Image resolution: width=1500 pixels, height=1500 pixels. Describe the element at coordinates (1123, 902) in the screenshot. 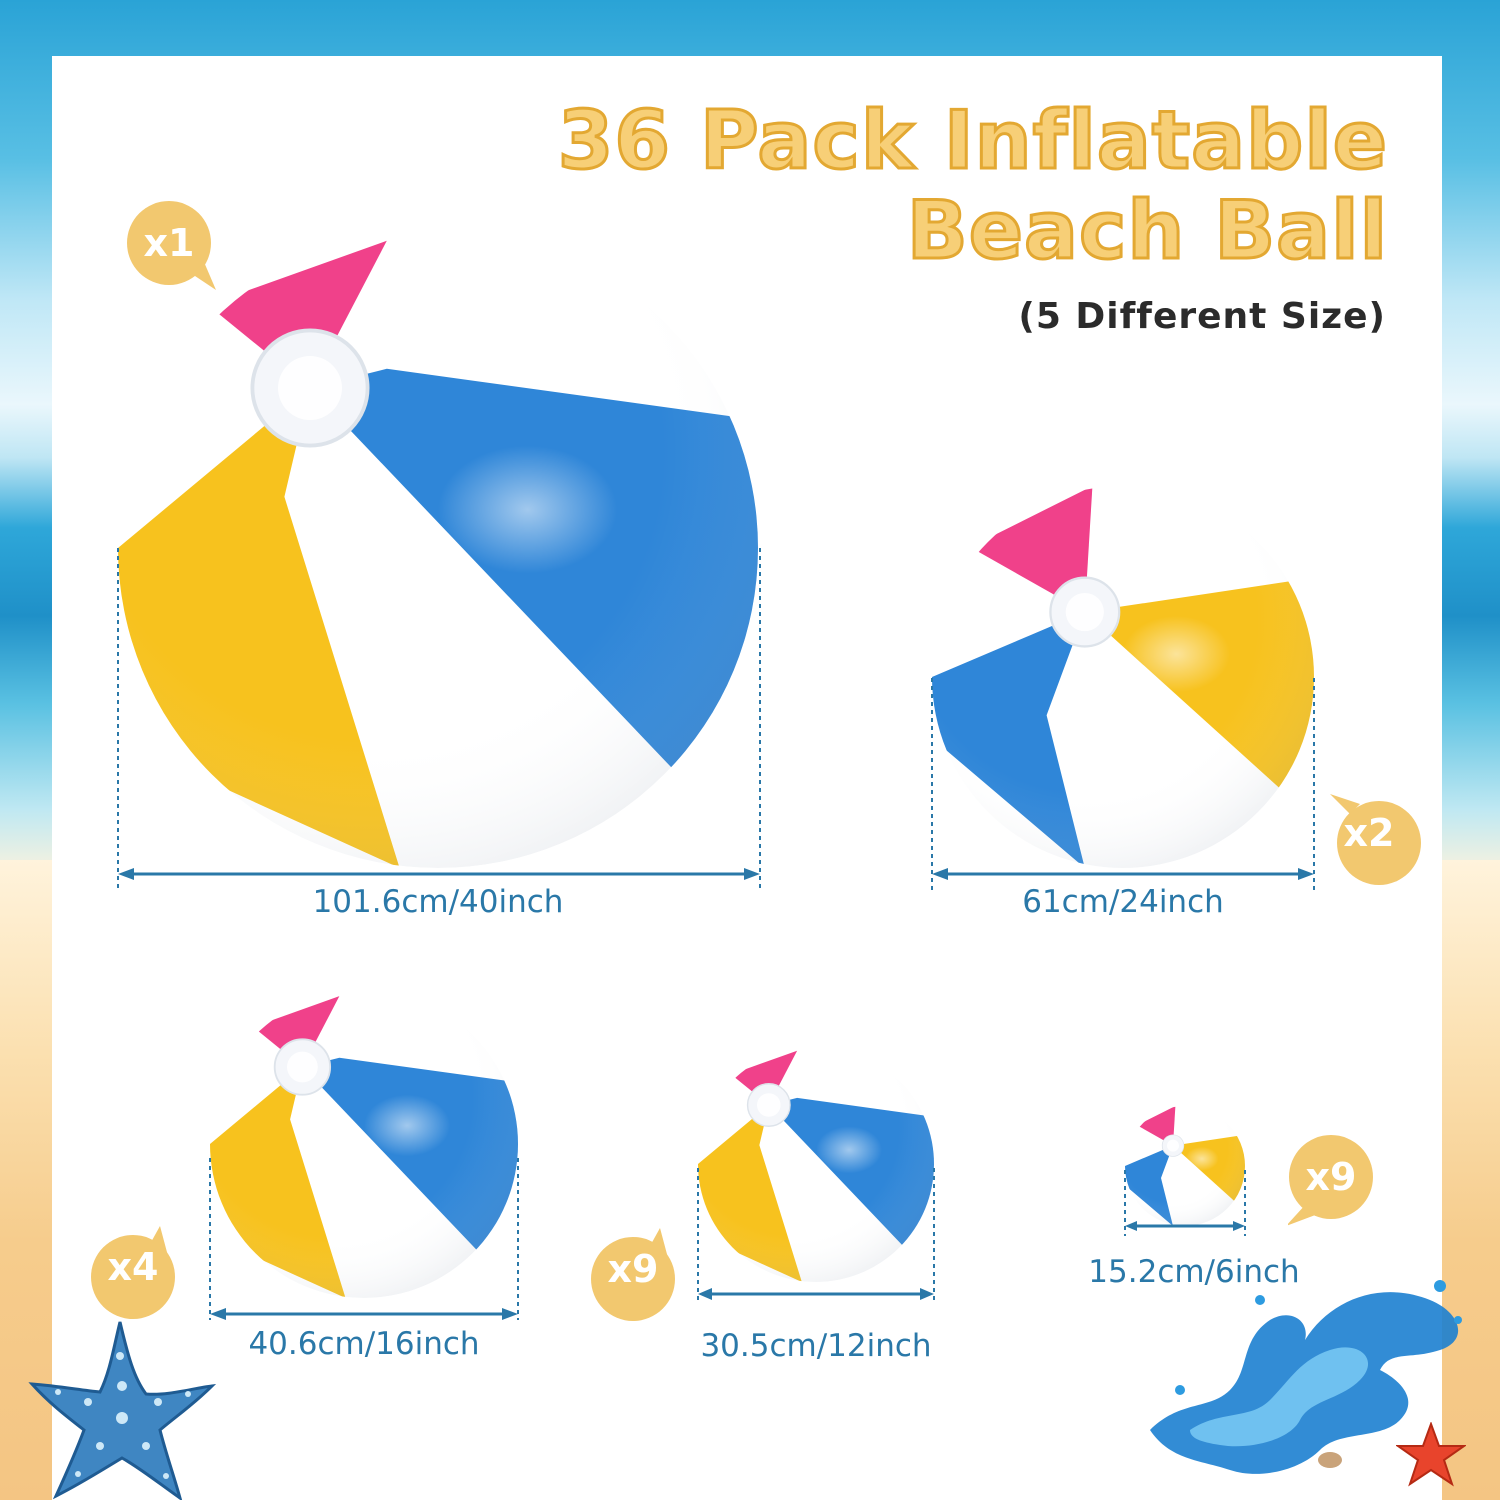

I see `size-label-l: 61cm/24inch` at that location.